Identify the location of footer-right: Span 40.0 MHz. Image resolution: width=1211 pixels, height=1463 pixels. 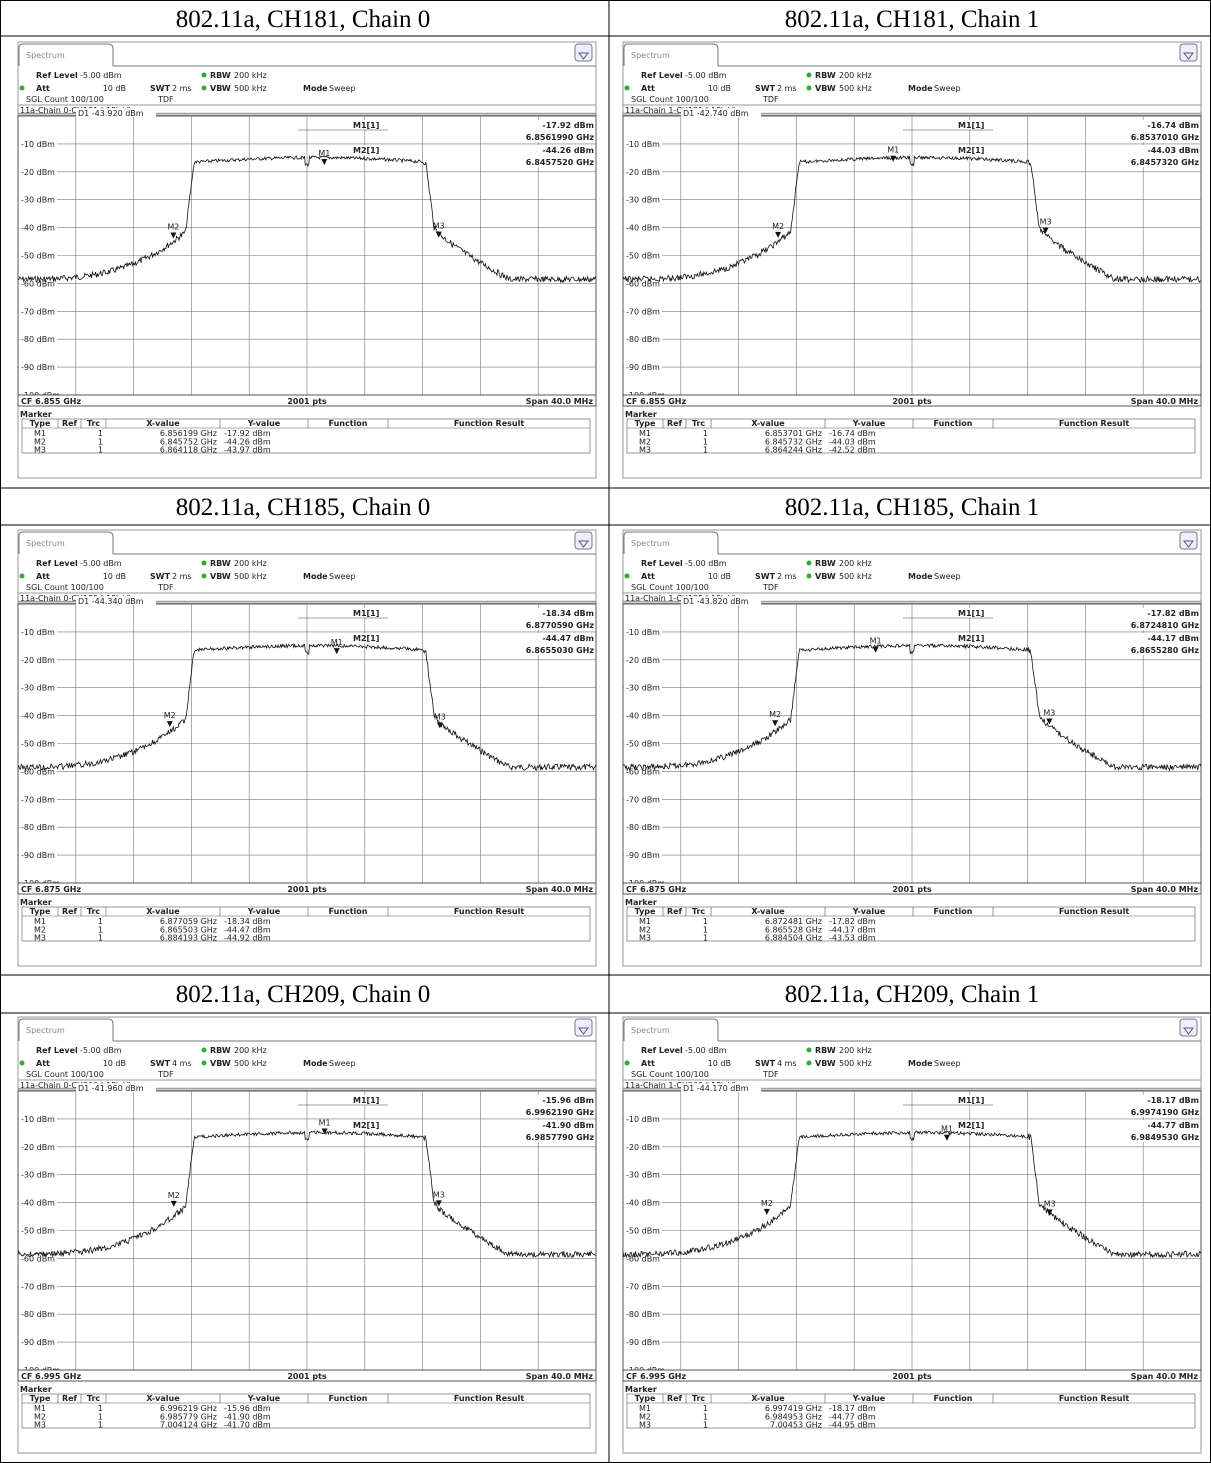
(1165, 1376).